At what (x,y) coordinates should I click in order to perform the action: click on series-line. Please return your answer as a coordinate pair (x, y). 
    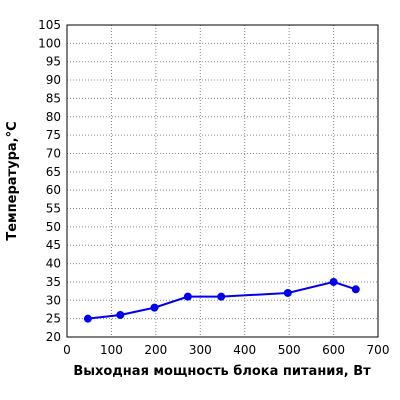
    Looking at the image, I should click on (222, 300).